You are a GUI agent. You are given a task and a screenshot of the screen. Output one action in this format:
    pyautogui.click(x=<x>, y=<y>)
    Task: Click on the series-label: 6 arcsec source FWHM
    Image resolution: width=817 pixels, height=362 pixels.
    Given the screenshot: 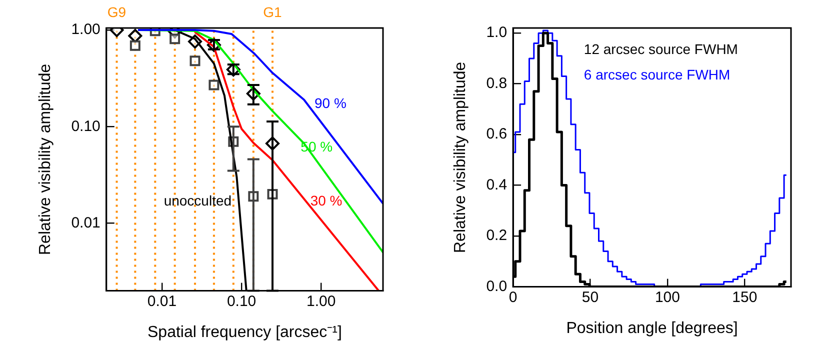 What is the action you would take?
    pyautogui.click(x=657, y=74)
    